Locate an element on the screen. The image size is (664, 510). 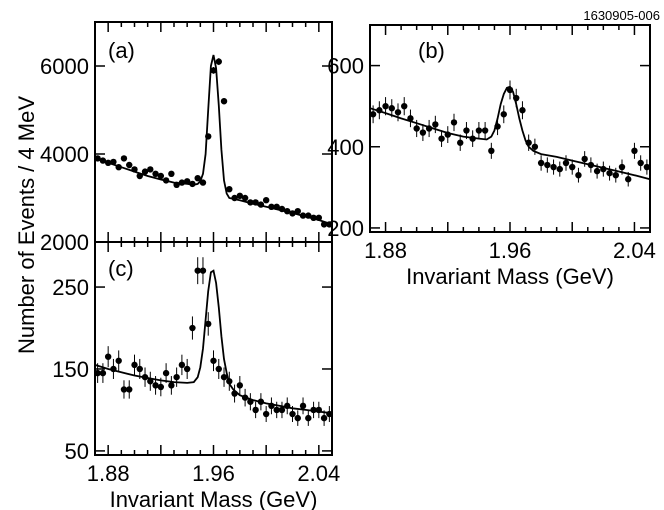
x-axis-title-b: Invariant Mass (GeV) is located at coordinates (510, 276).